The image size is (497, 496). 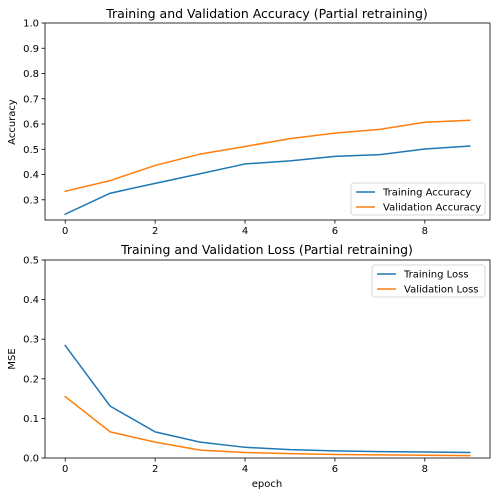 I want to click on loss-chart-legend-box, so click(x=428, y=281).